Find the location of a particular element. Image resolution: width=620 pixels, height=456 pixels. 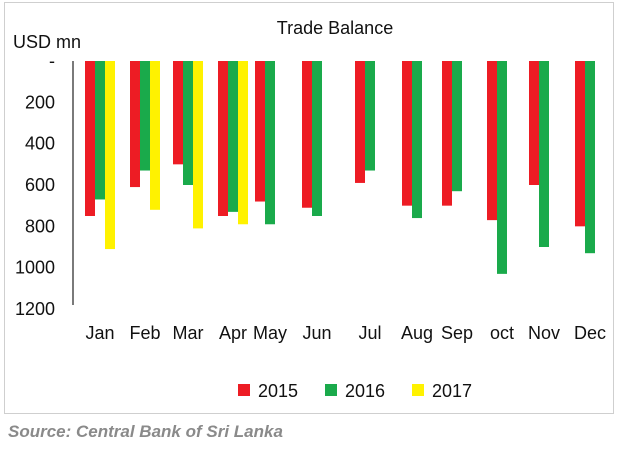

y-tick-label: 200 is located at coordinates (40, 102).